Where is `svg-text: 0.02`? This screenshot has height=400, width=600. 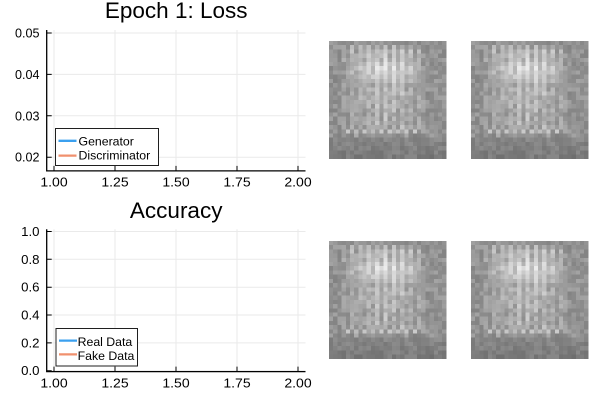 svg-text: 0.02 is located at coordinates (27, 158).